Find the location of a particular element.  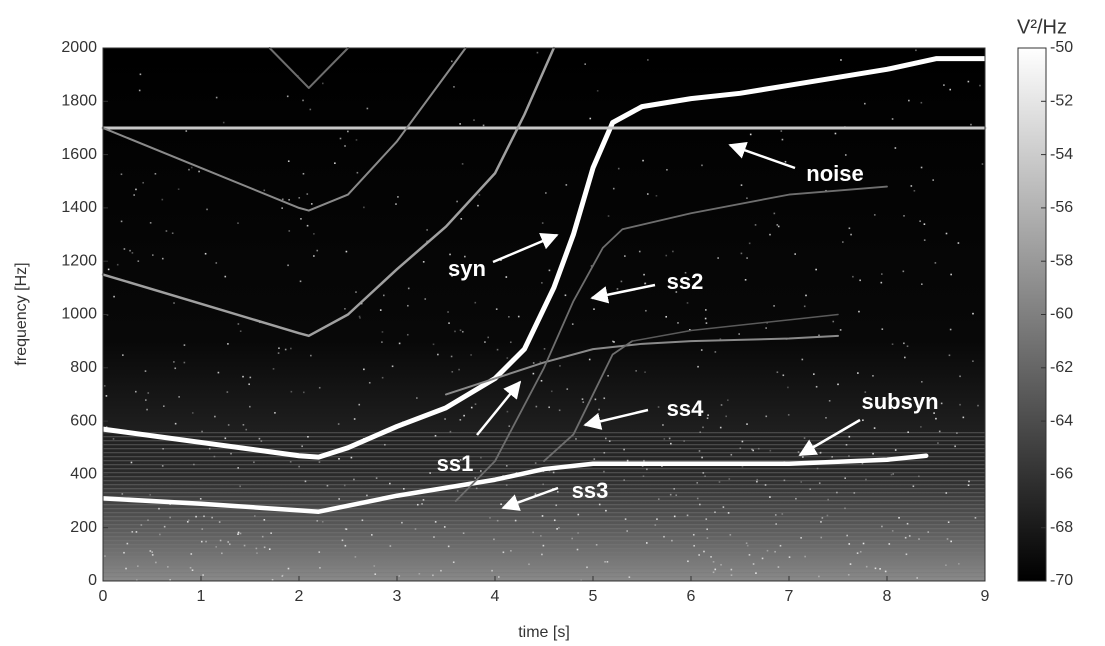

y-tick-label: 1800 is located at coordinates (79, 101).